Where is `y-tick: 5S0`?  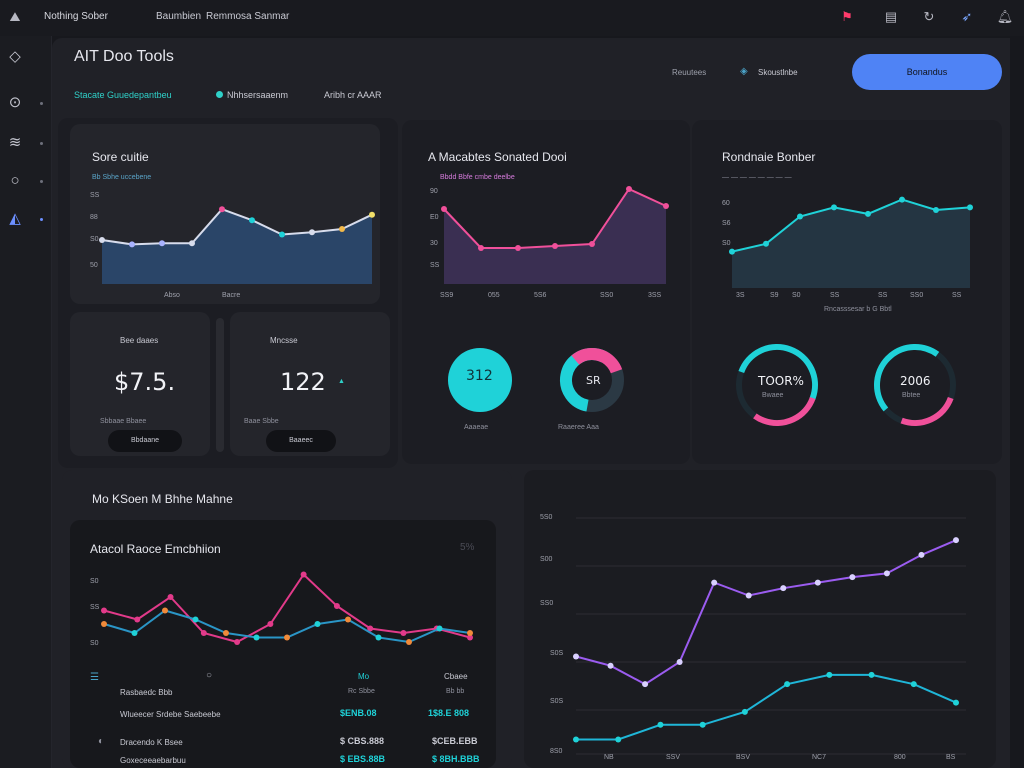 y-tick: 5S0 is located at coordinates (546, 517).